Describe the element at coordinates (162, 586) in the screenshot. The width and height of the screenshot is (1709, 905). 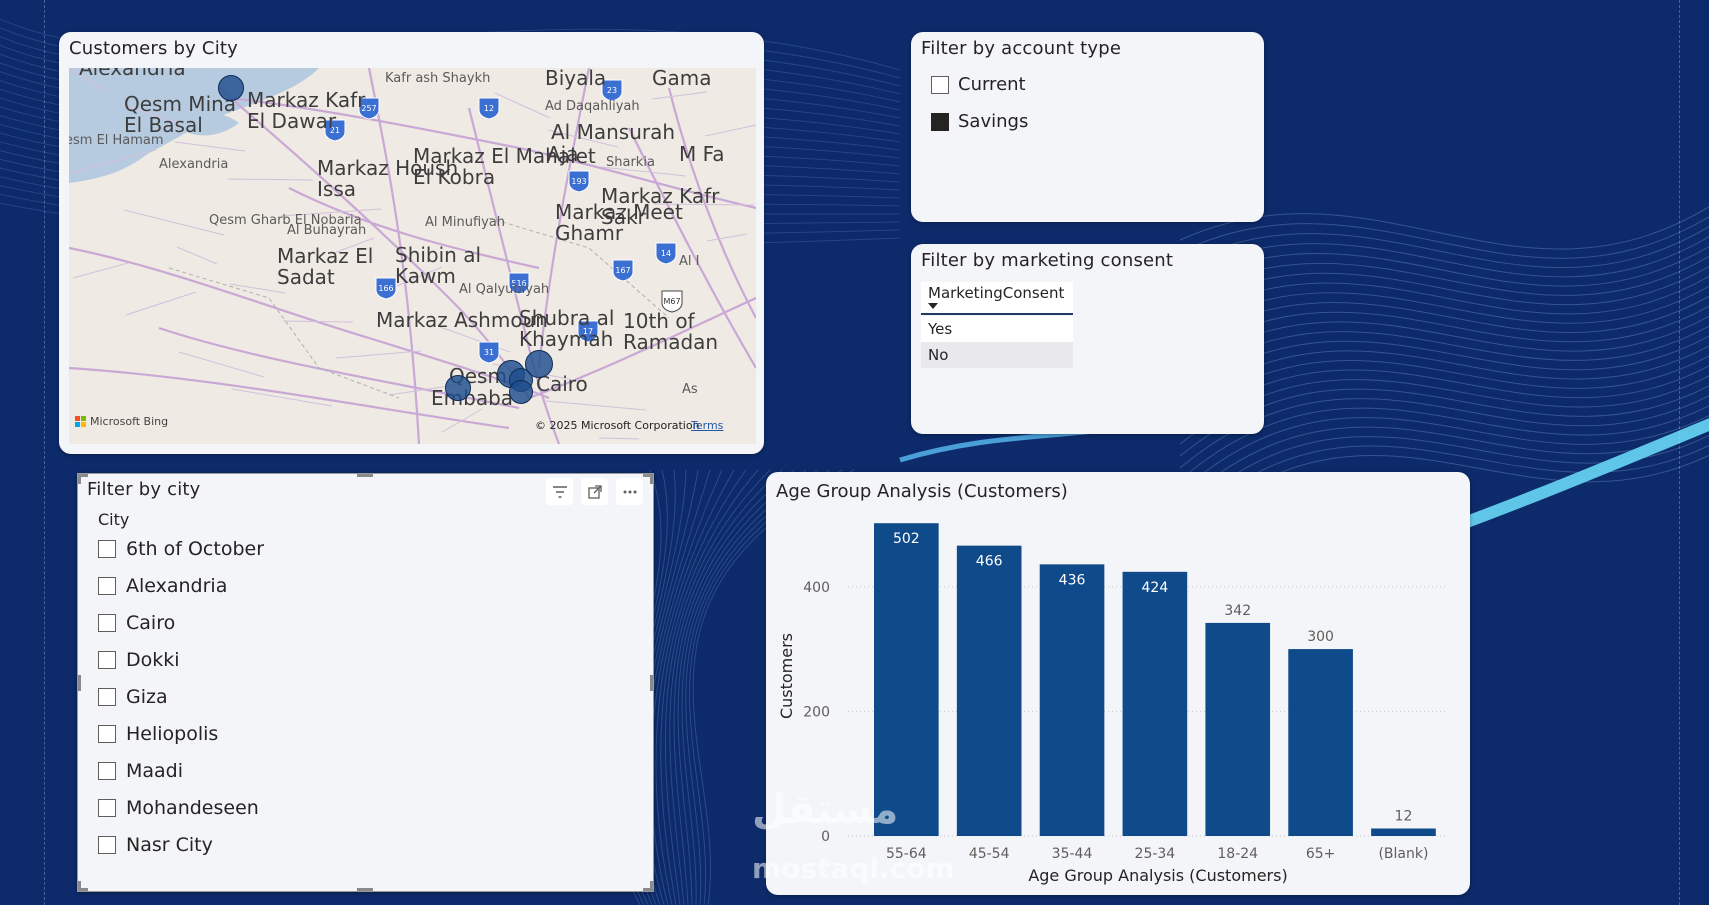
I see `city-option: Alexandria` at that location.